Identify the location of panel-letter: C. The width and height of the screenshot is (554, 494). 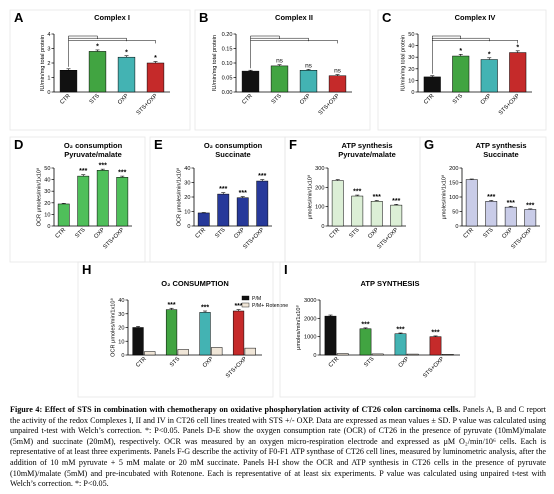
(387, 17).